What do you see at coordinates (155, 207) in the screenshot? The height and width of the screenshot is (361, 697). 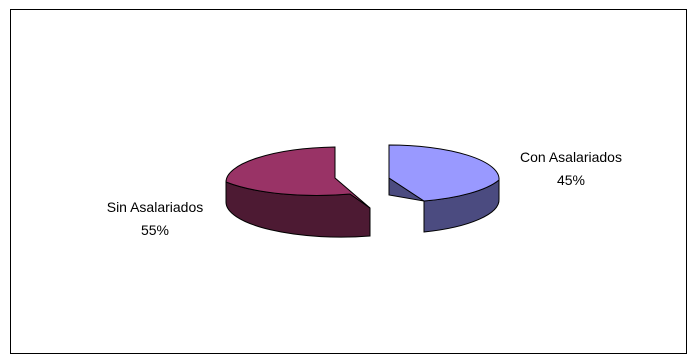 I see `label-sin-asalariados: Sin Asalariados` at bounding box center [155, 207].